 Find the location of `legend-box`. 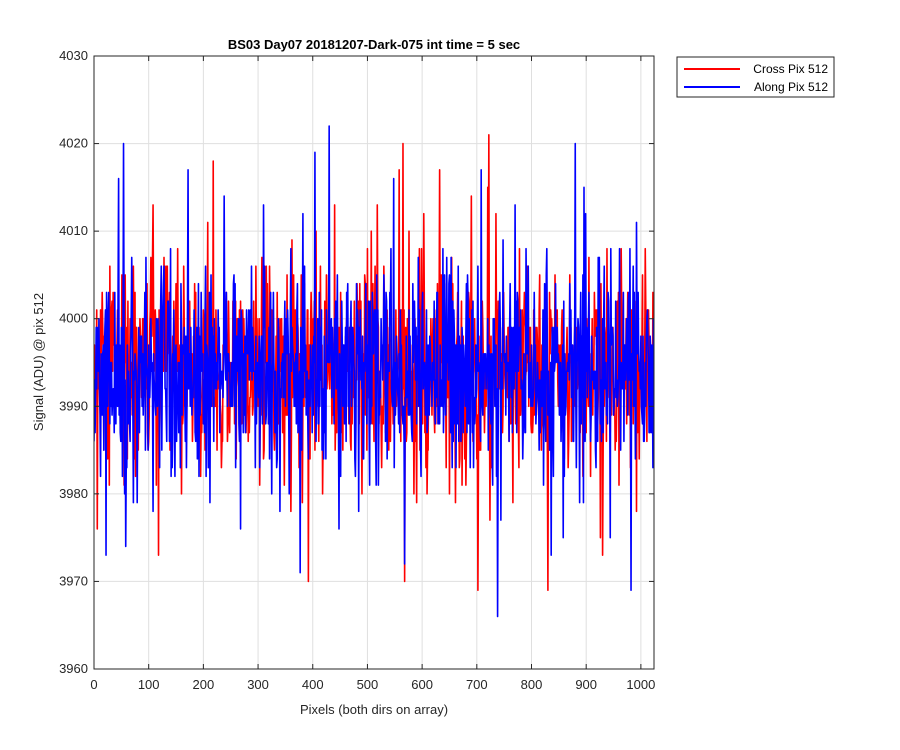

legend-box is located at coordinates (755, 77).